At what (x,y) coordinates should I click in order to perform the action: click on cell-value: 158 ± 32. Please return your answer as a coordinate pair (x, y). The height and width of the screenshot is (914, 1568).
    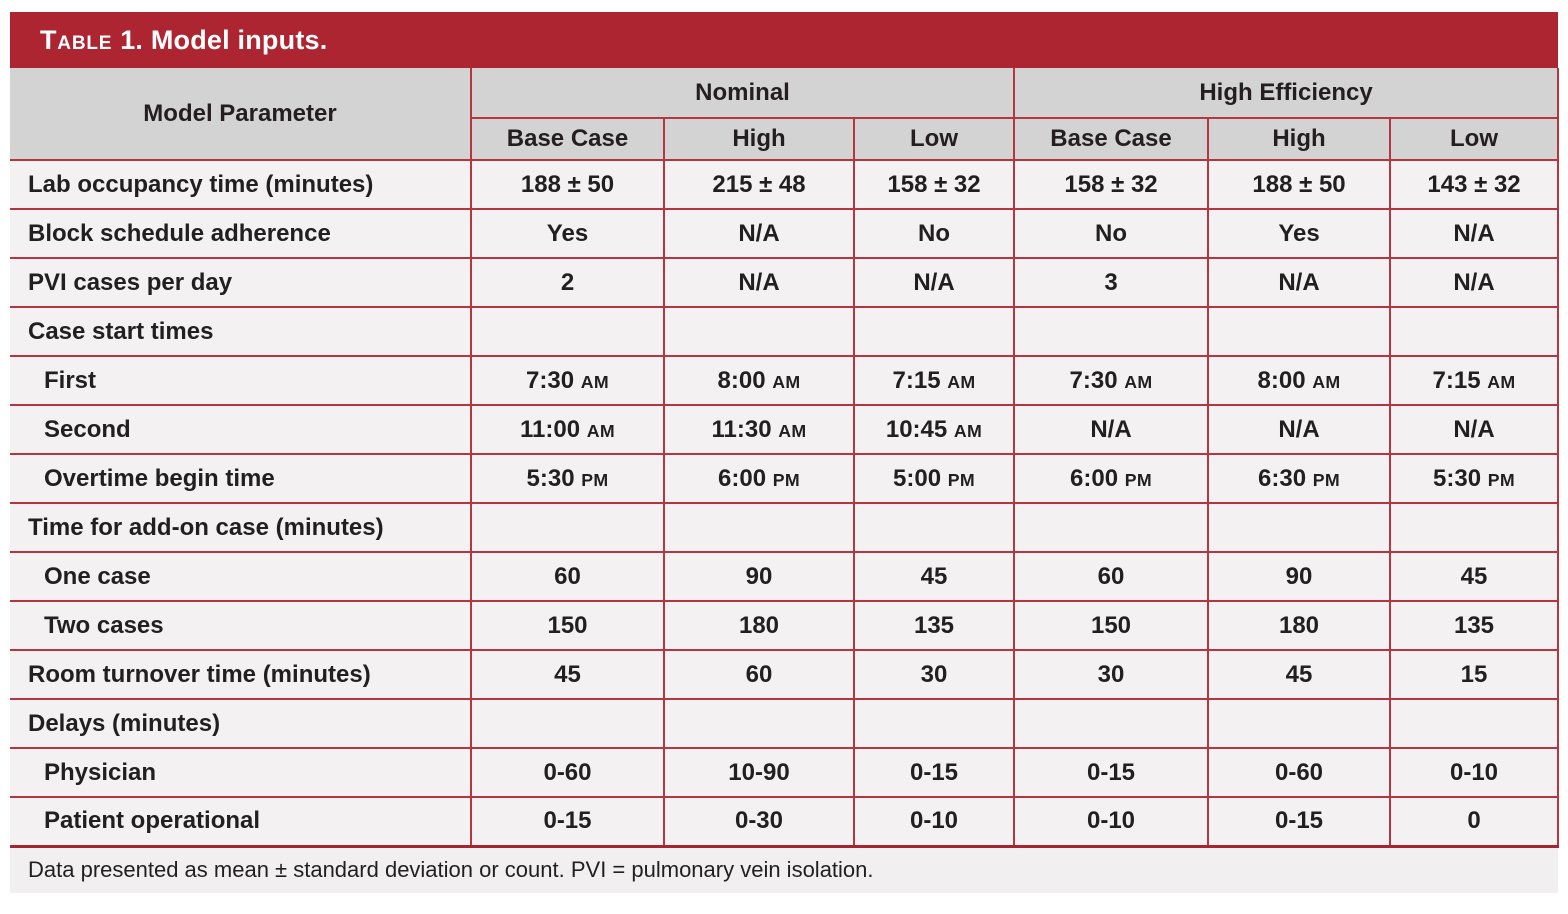
    Looking at the image, I should click on (934, 184).